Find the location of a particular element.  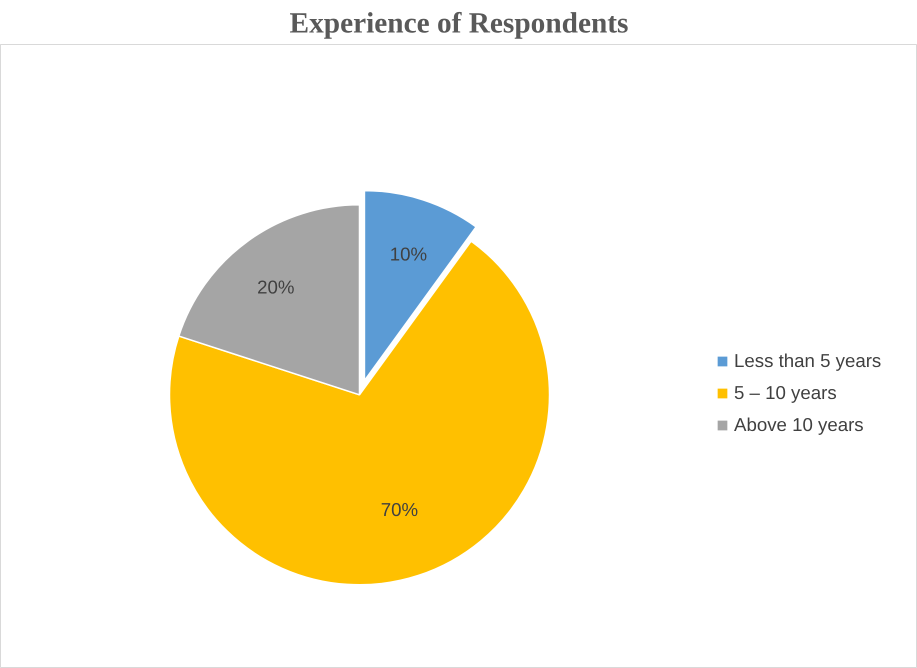

legend-label: Less than 5 years is located at coordinates (808, 361).